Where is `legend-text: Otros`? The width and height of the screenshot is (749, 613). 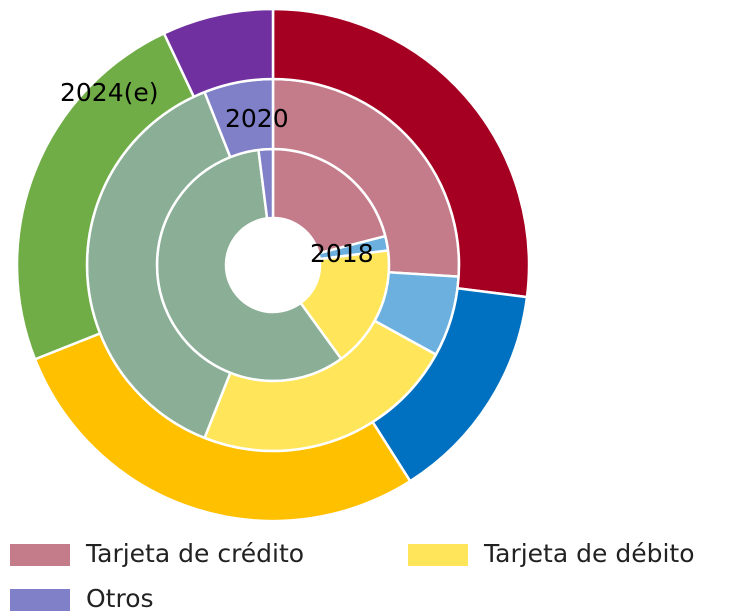
legend-text: Otros is located at coordinates (120, 598).